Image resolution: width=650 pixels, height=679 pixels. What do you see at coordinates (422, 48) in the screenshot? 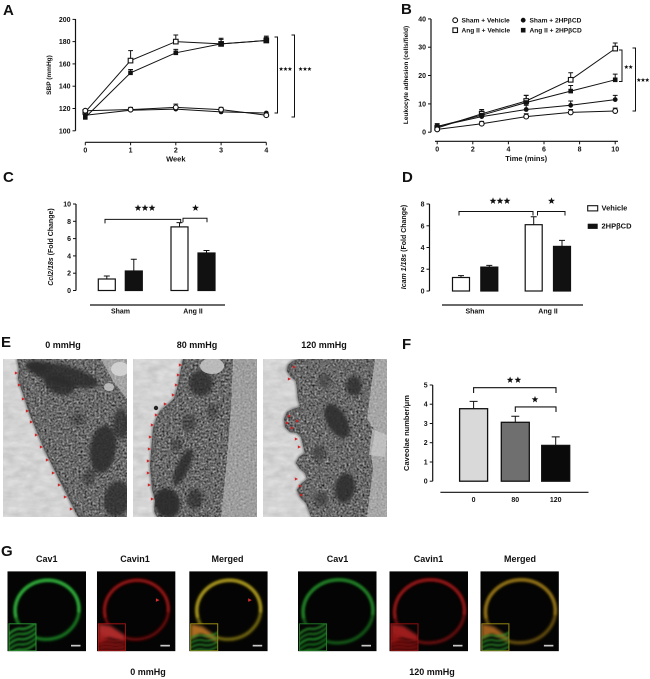
I see `svg-text: 30` at bounding box center [422, 48].